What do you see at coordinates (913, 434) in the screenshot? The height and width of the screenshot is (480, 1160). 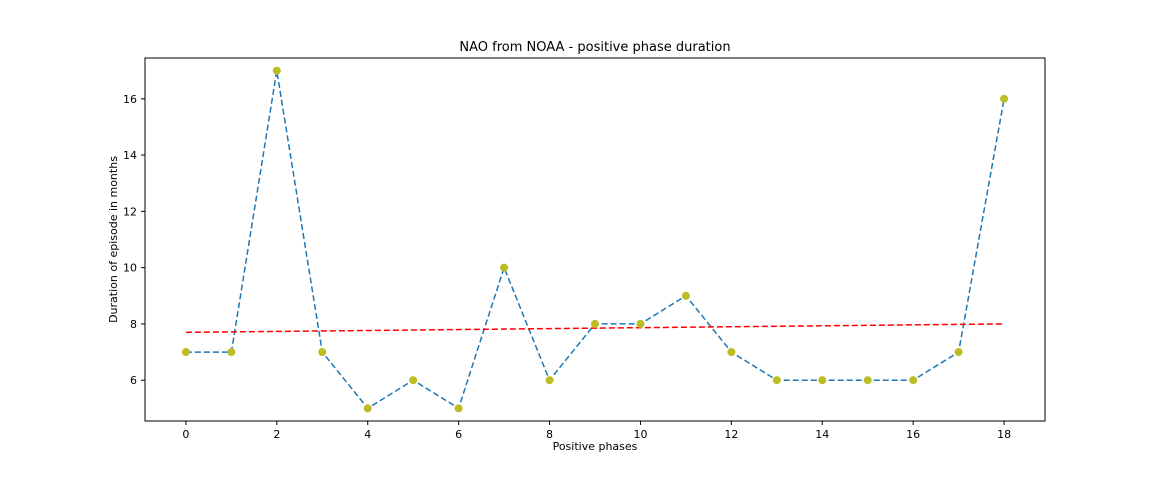 I see `x-tick-label: 16` at bounding box center [913, 434].